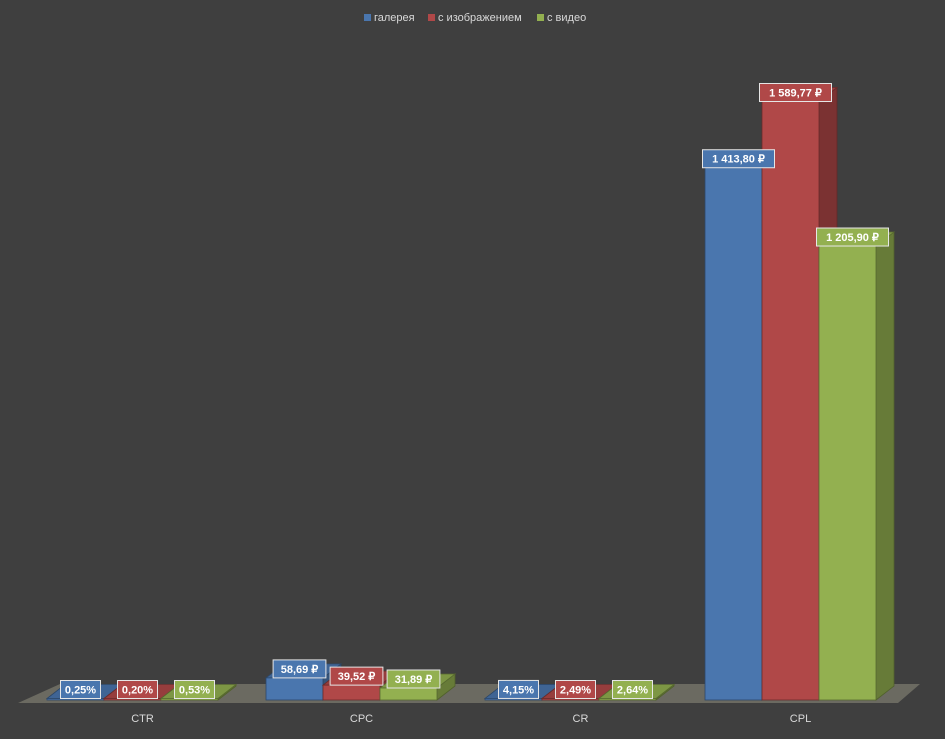 This screenshot has height=739, width=945. I want to click on data-label-text: 2,49%, so click(575, 691).